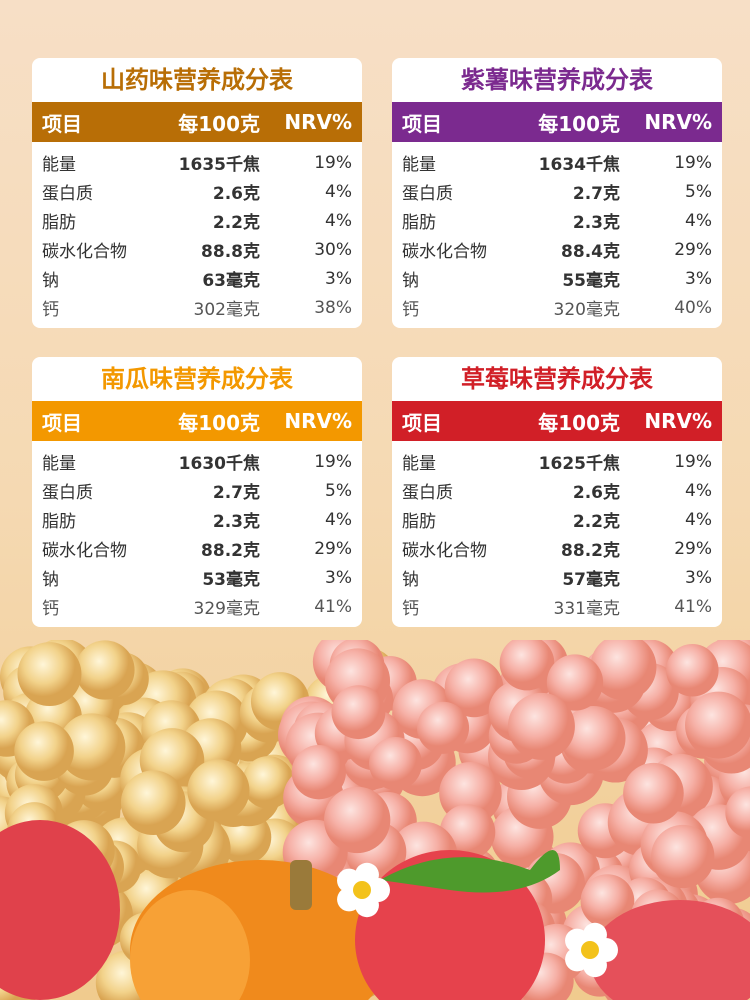 The height and width of the screenshot is (1000, 750). What do you see at coordinates (333, 249) in the screenshot?
I see `nutrient-nrv: 30%` at bounding box center [333, 249].